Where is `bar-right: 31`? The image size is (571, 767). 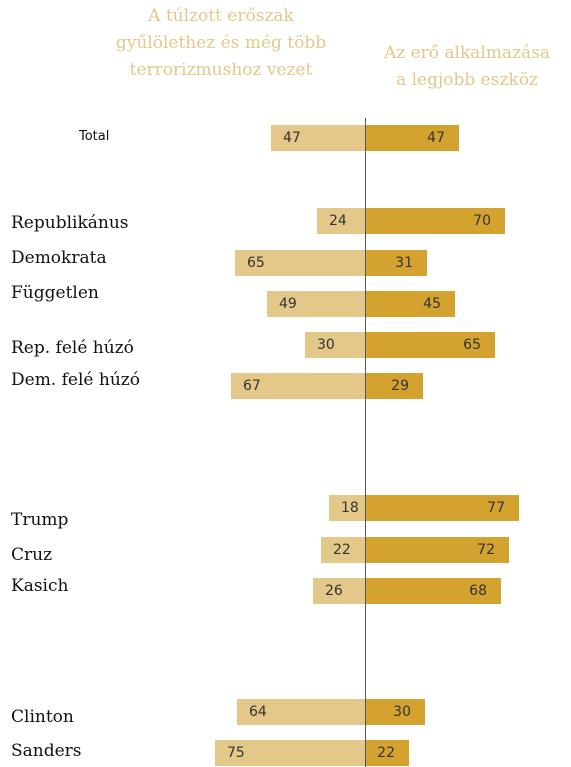
bar-right: 31 is located at coordinates (396, 263).